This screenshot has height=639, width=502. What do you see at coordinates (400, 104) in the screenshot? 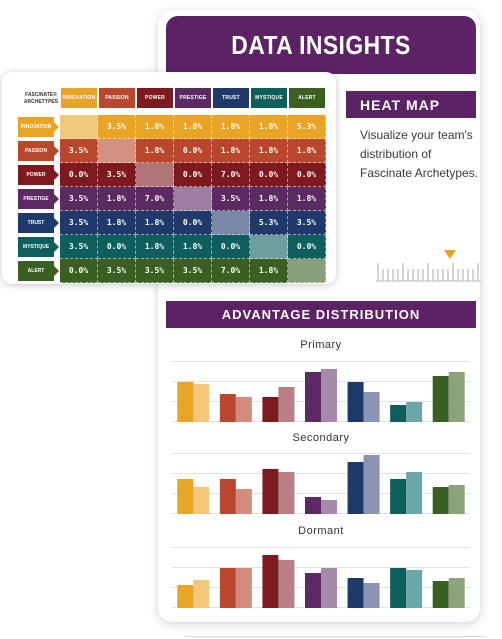
I see `heat-map-label: HEAT MAP` at bounding box center [400, 104].